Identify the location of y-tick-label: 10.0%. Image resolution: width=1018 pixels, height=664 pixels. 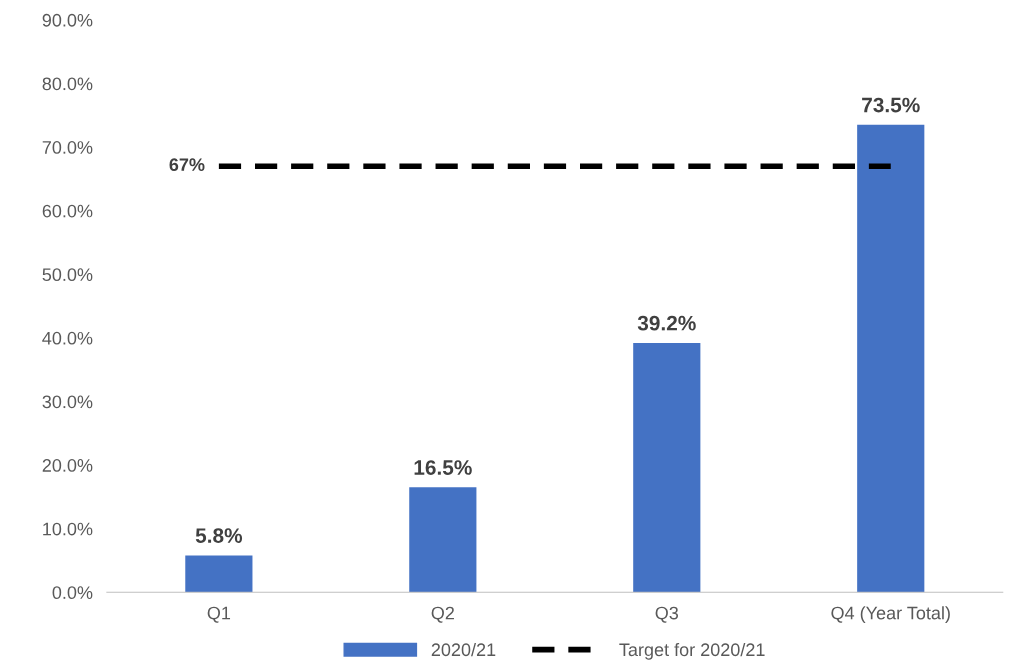
(68, 529).